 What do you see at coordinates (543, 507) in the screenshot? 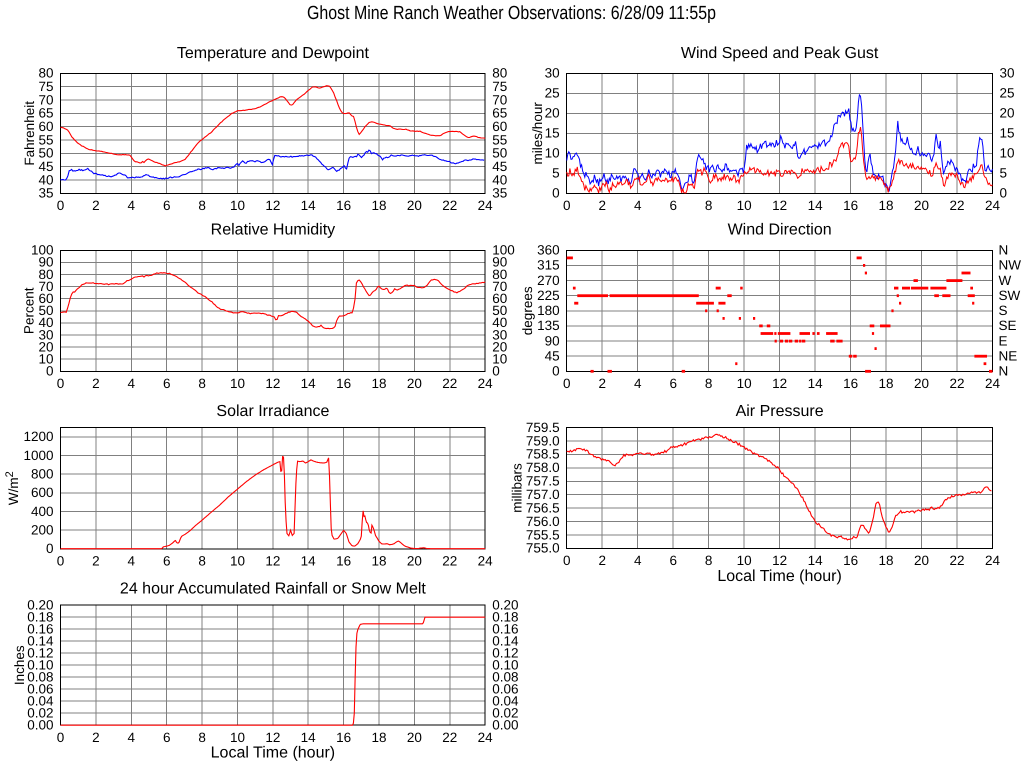
I see `svg-text: 756.5` at bounding box center [543, 507].